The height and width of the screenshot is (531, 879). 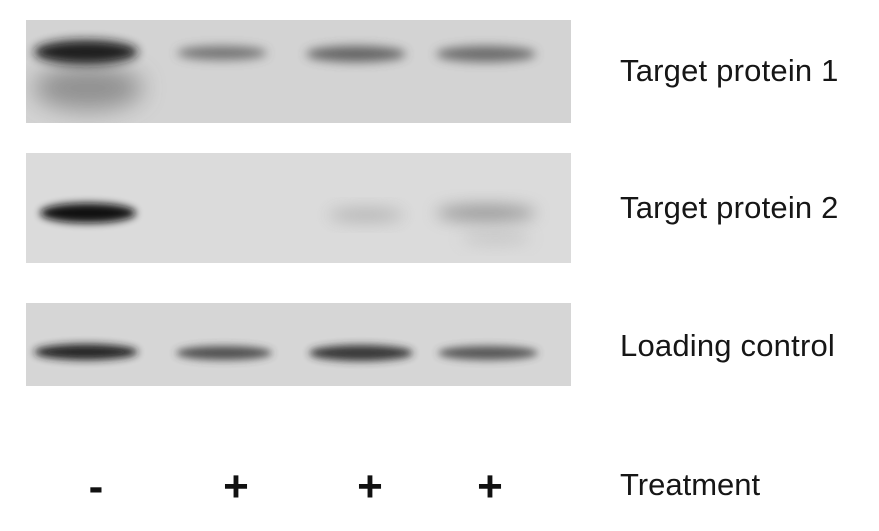 I want to click on lane-1-treatment-sign: -, so click(x=96, y=487).